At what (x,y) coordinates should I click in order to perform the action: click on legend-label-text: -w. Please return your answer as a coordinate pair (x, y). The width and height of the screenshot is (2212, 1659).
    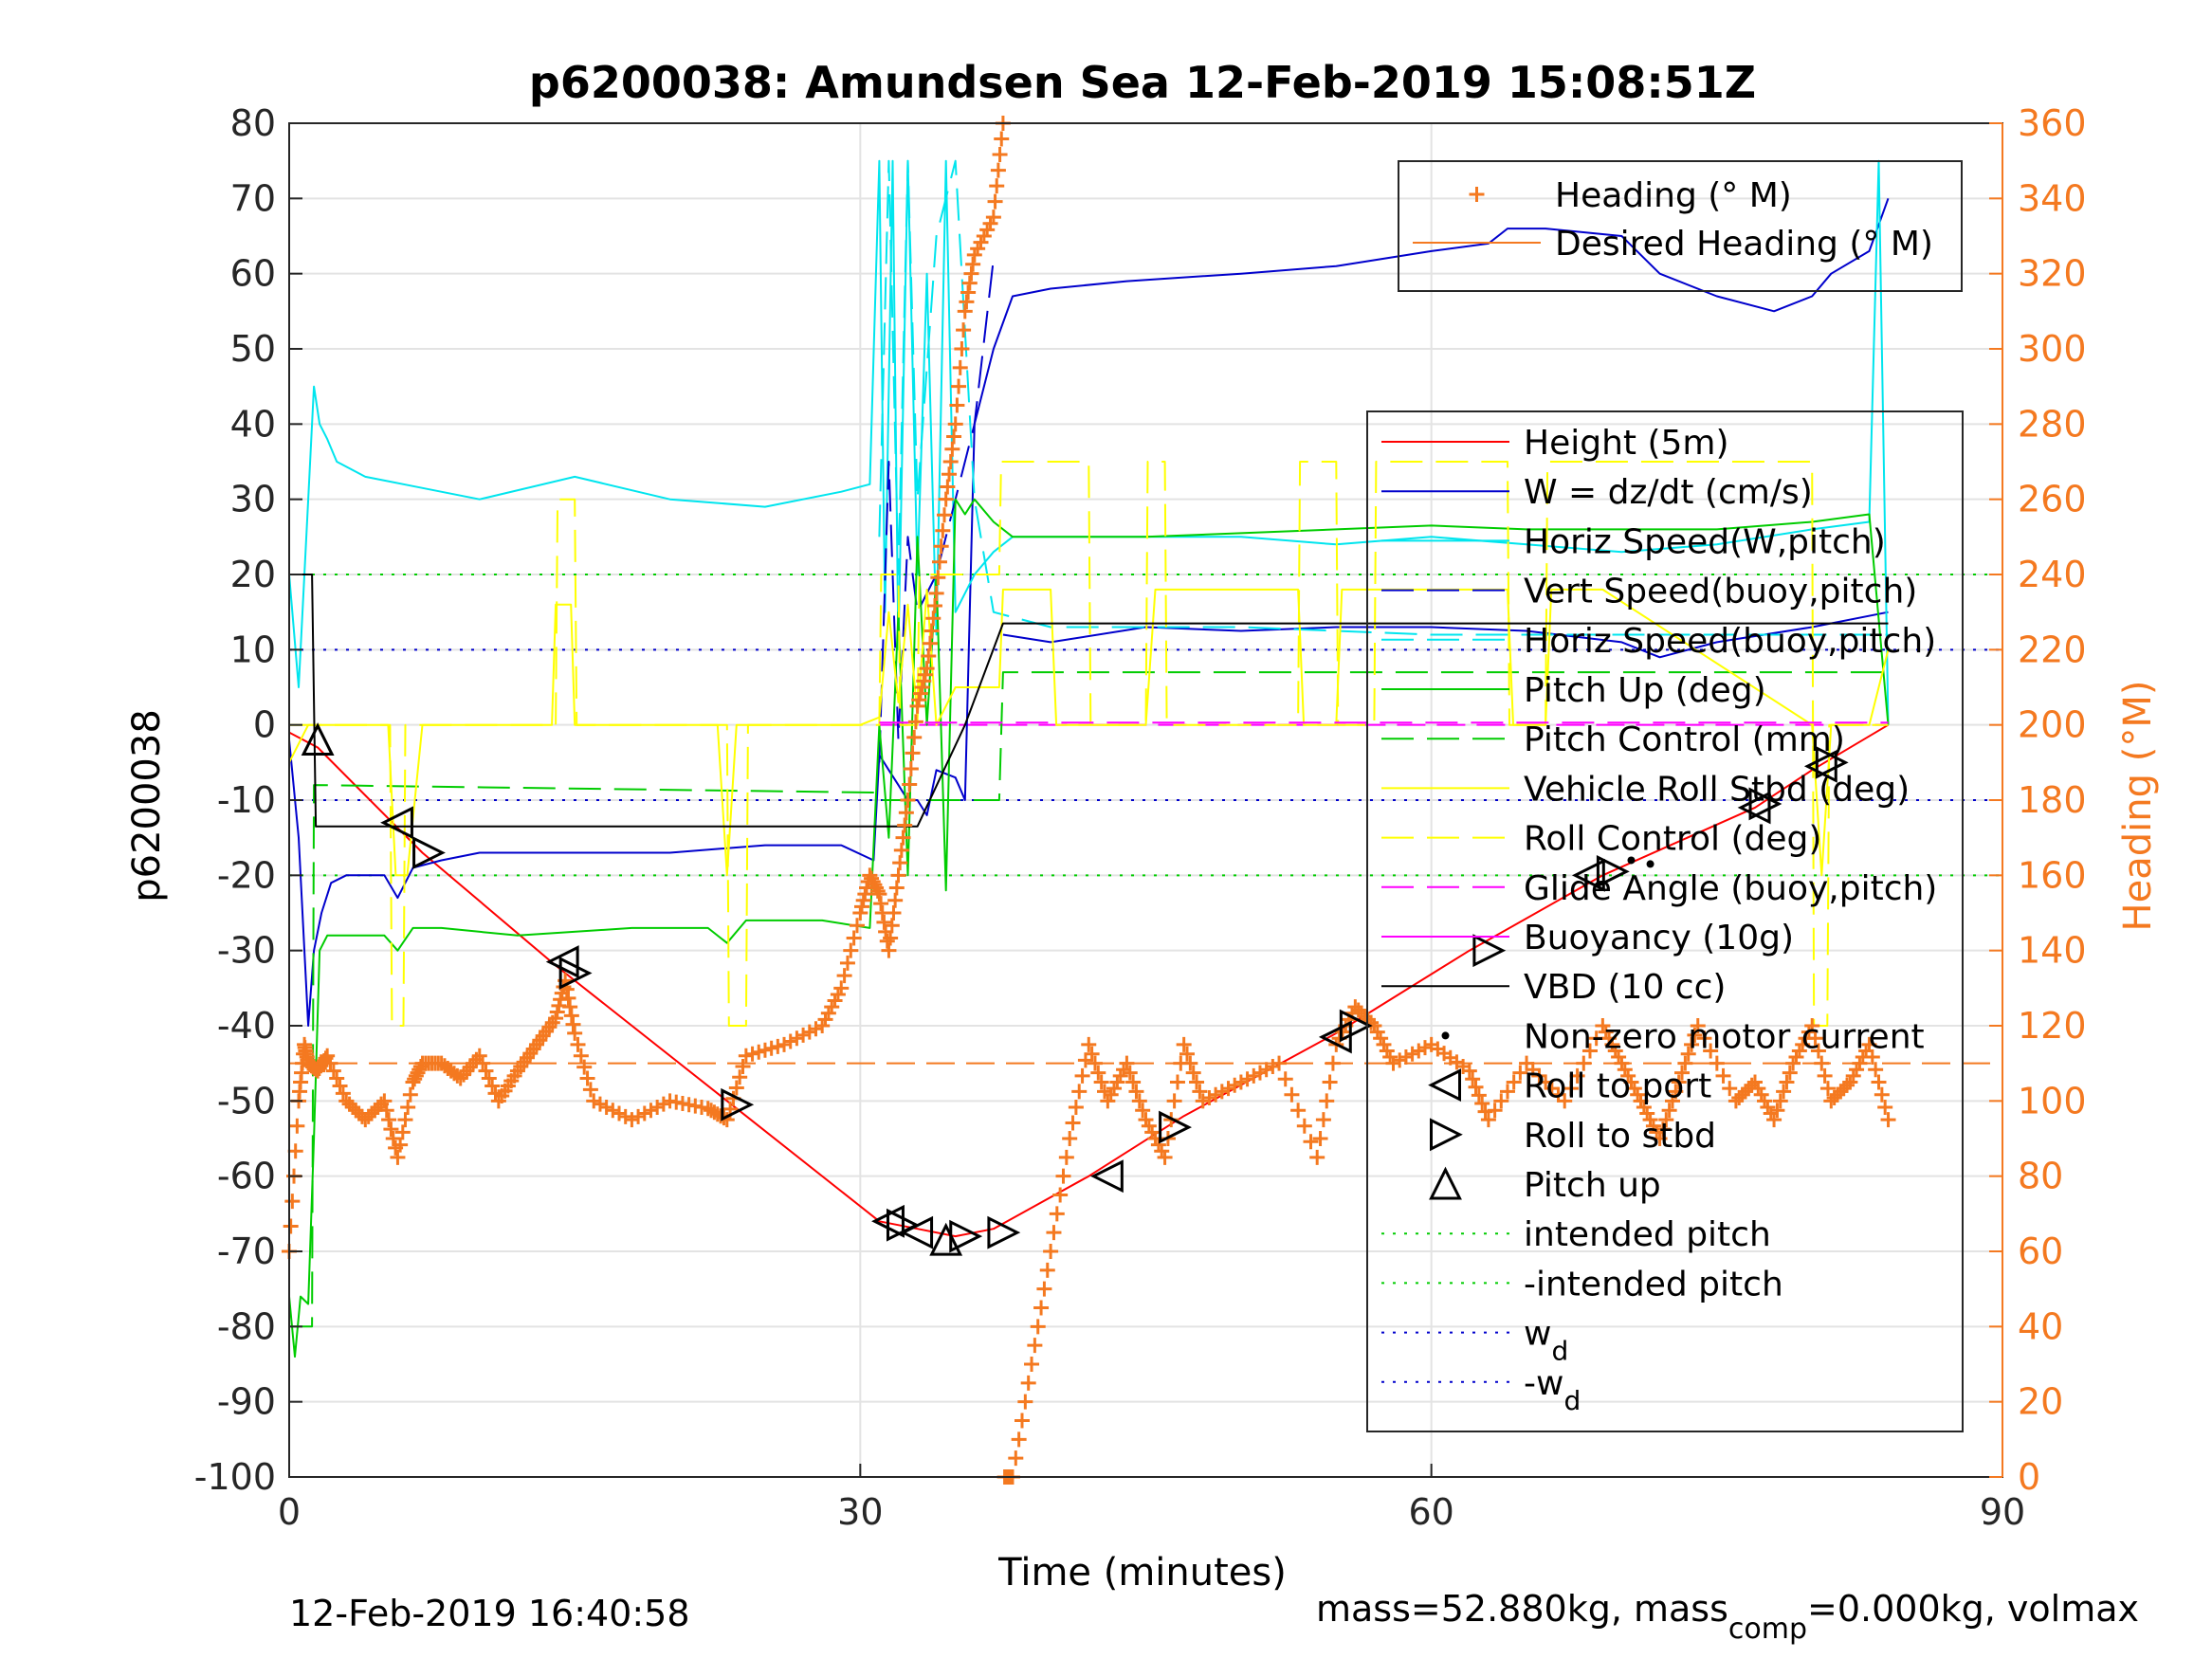
    Looking at the image, I should click on (1543, 1383).